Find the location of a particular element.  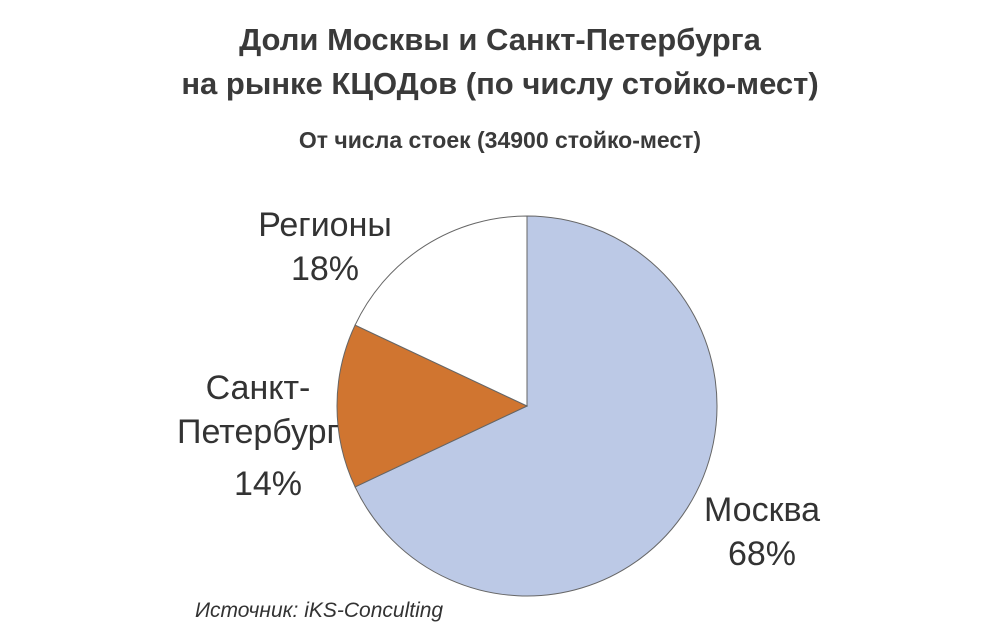

chart-title: Доли Москвы и Санкт-Петербурга is located at coordinates (500, 39).